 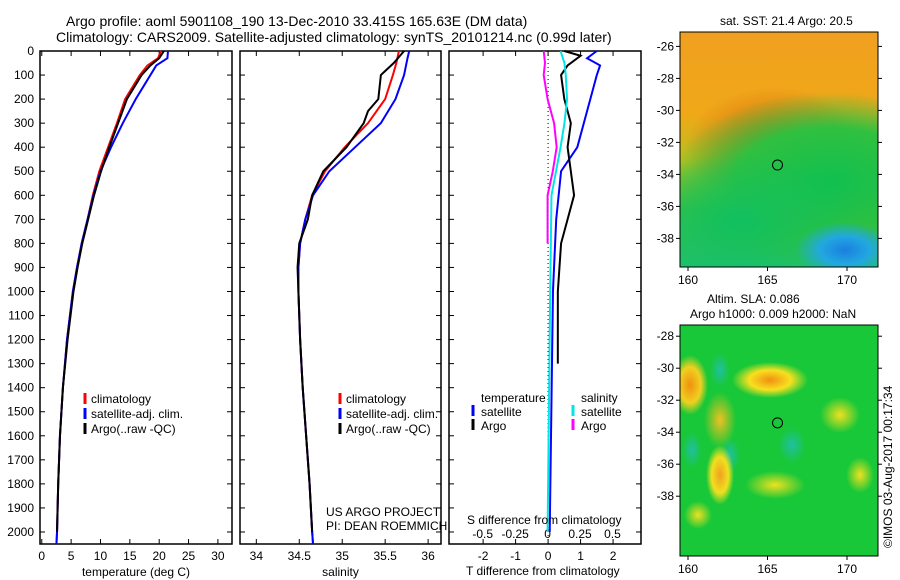 I want to click on y-tick-label: 1100, so click(x=21, y=316).